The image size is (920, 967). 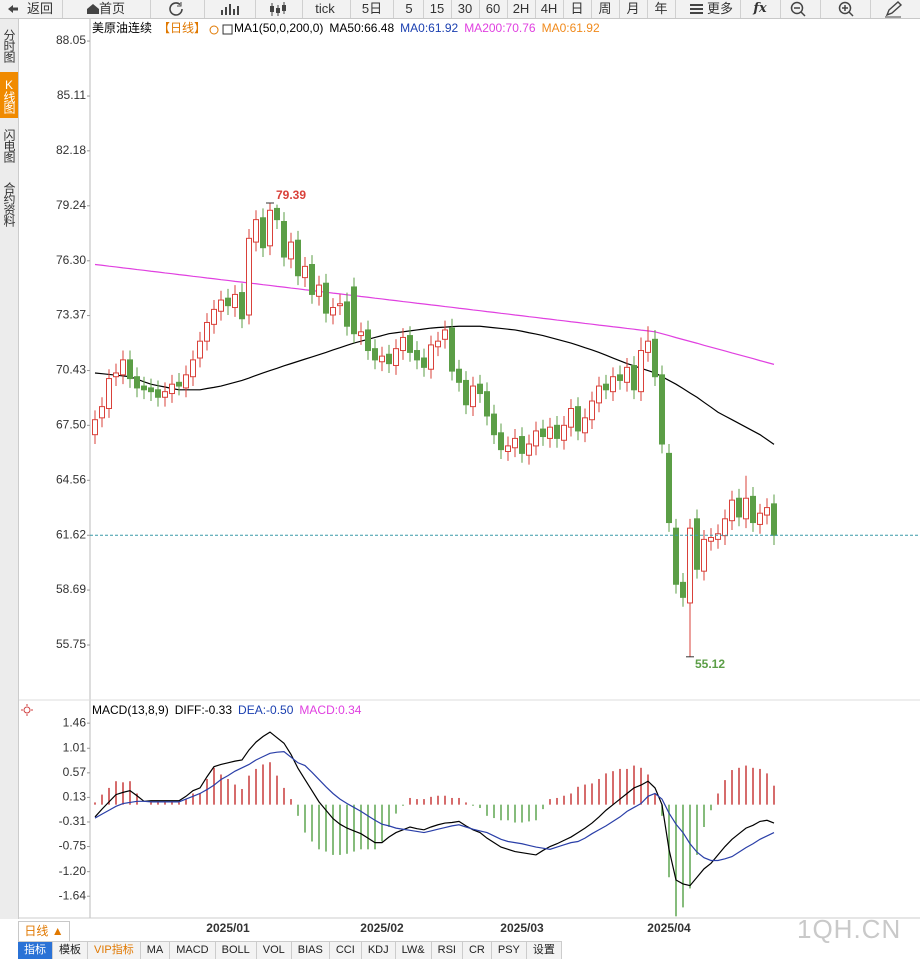 What do you see at coordinates (378, 950) in the screenshot?
I see `indicator-tab: KDJ` at bounding box center [378, 950].